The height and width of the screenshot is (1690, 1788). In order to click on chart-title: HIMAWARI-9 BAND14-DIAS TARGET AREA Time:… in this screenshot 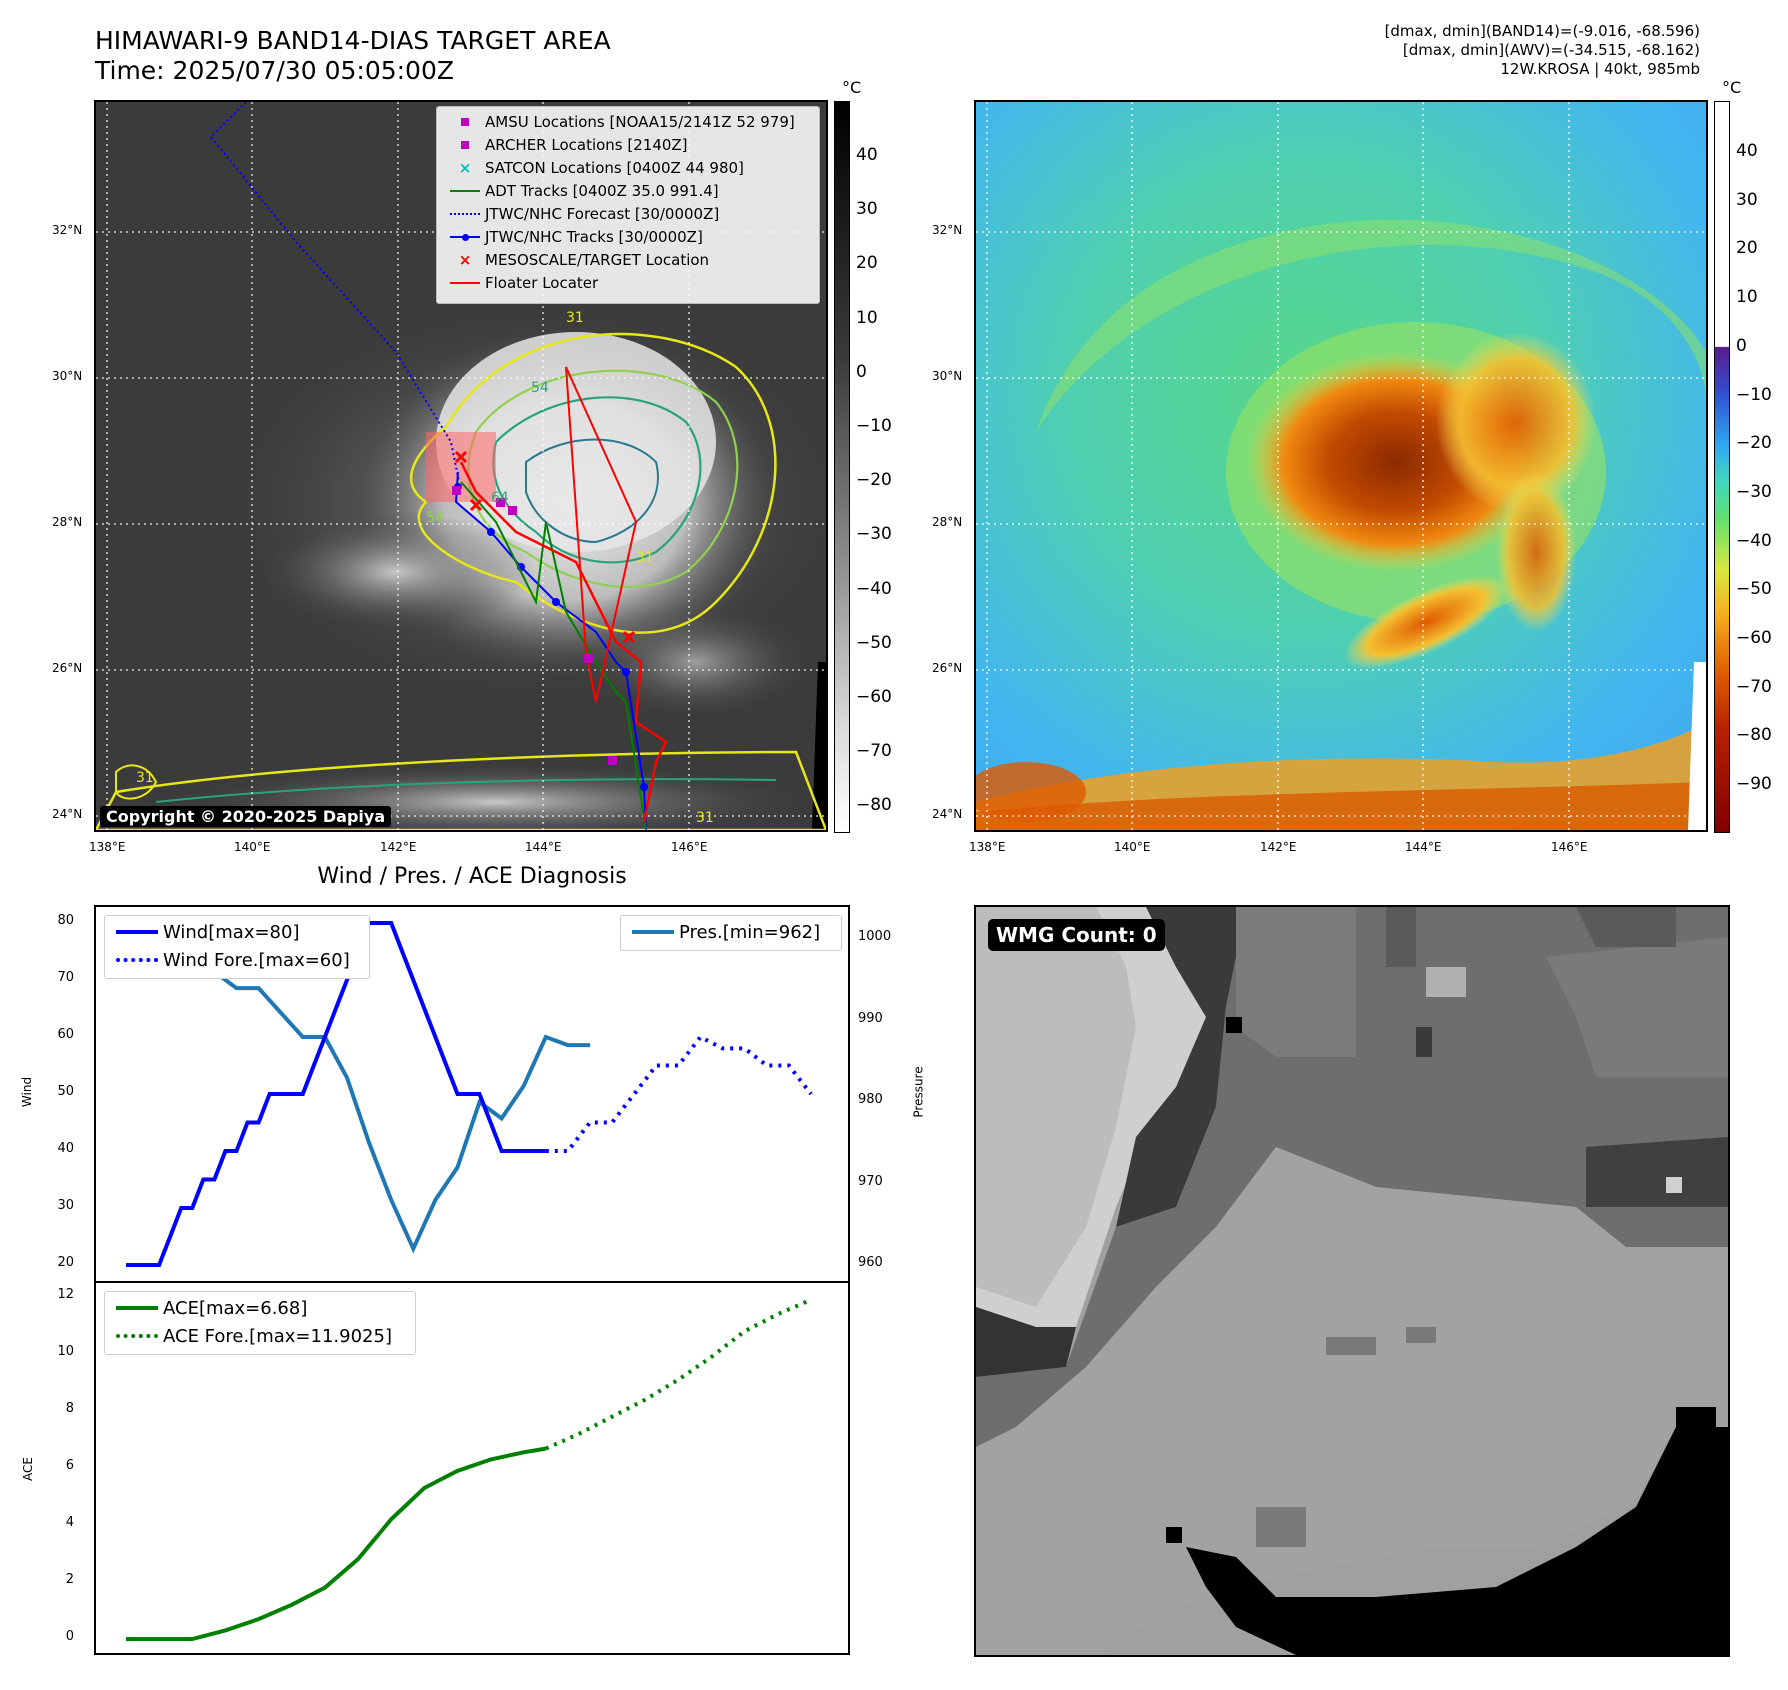, I will do `click(353, 56)`.